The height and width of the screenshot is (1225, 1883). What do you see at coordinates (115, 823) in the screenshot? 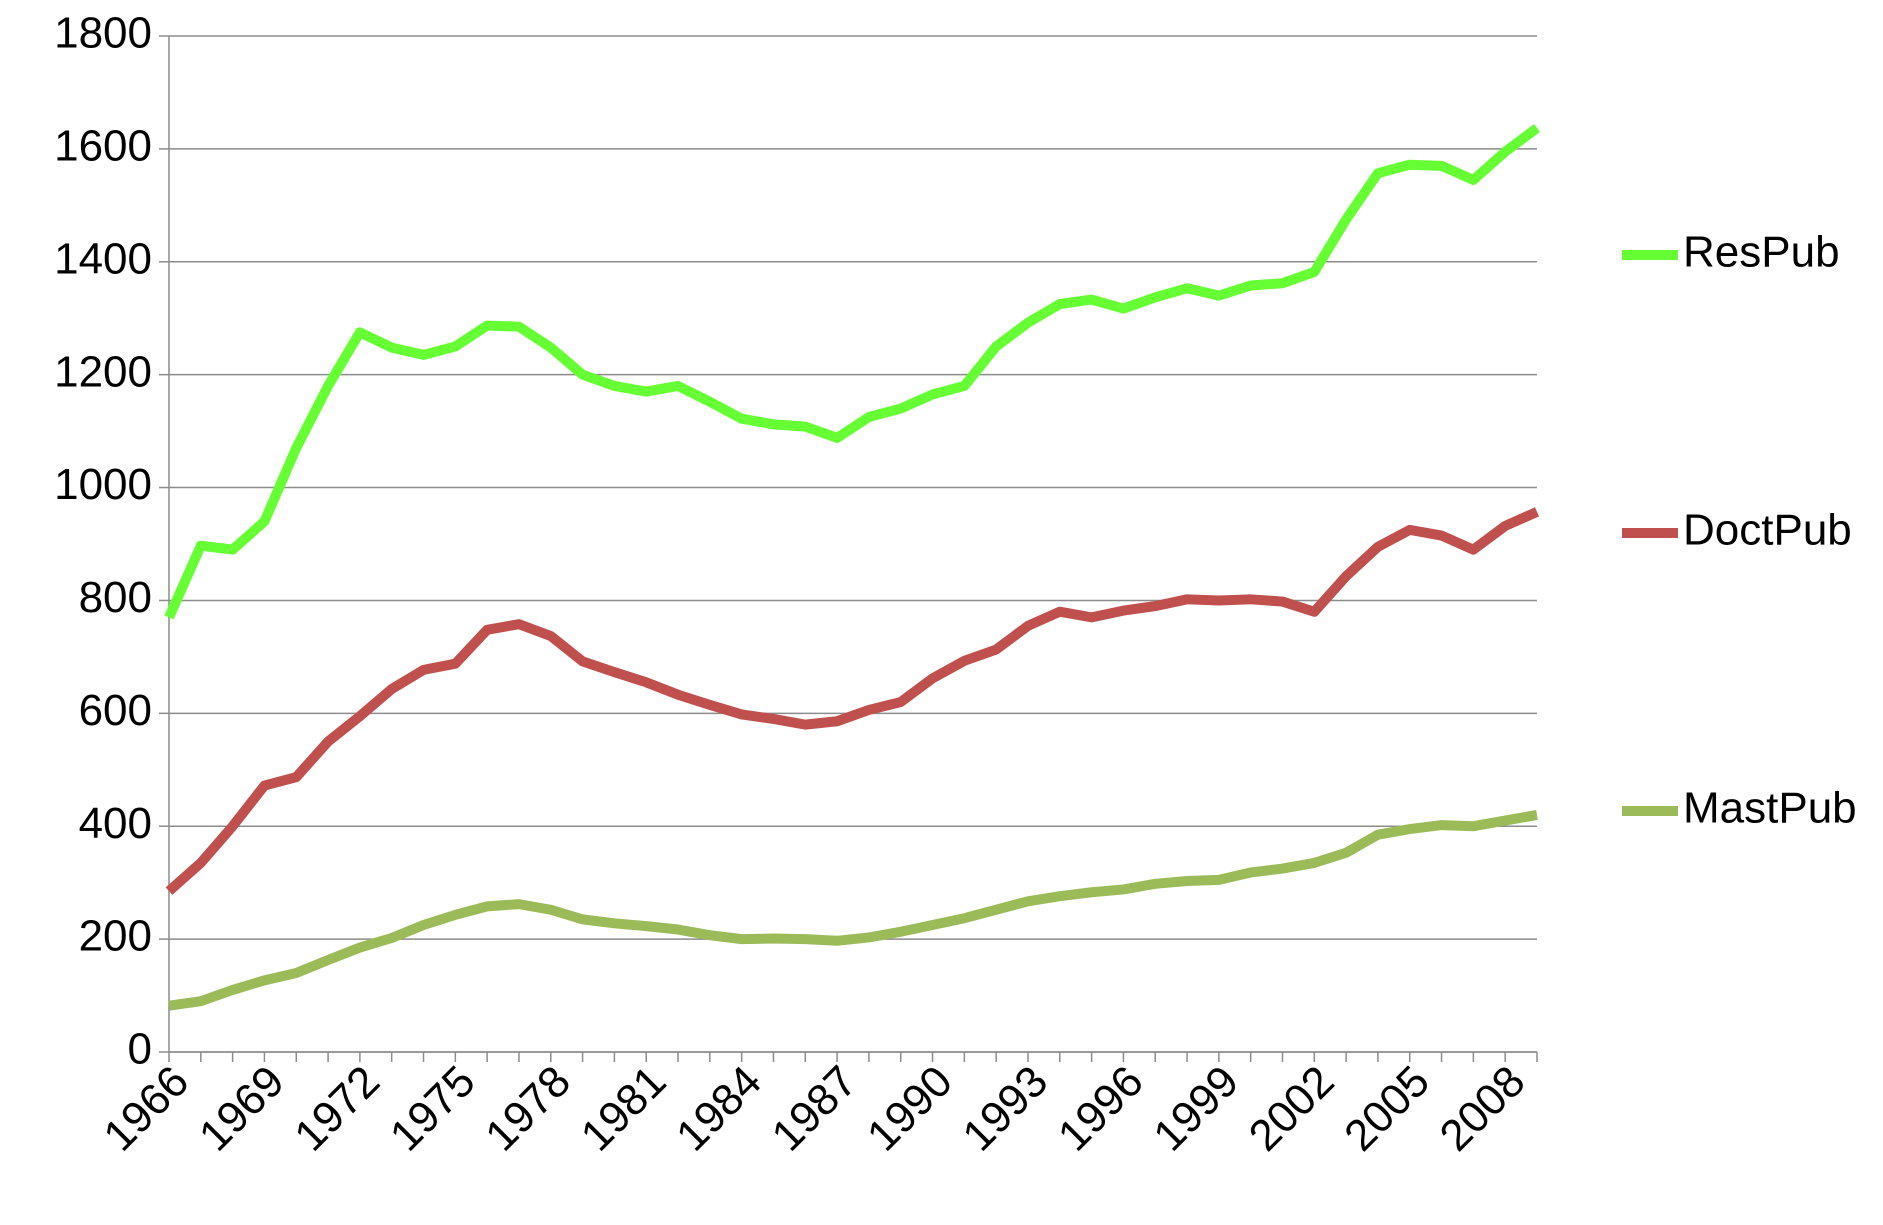
I see `y-tick-label: 400` at bounding box center [115, 823].